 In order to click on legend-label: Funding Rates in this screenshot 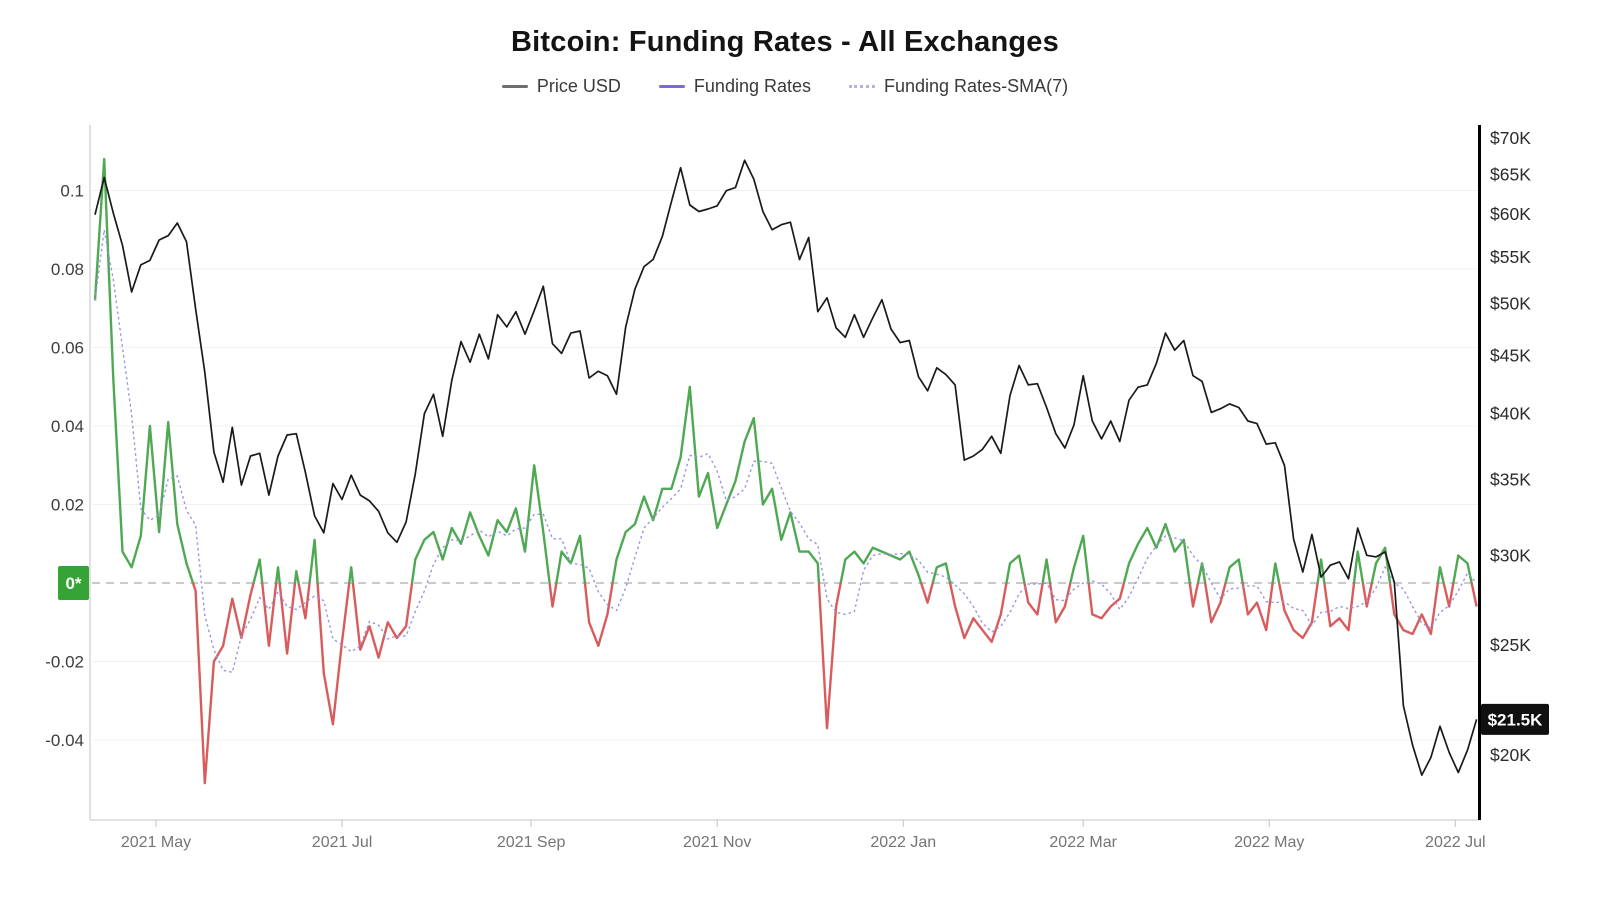, I will do `click(752, 86)`.